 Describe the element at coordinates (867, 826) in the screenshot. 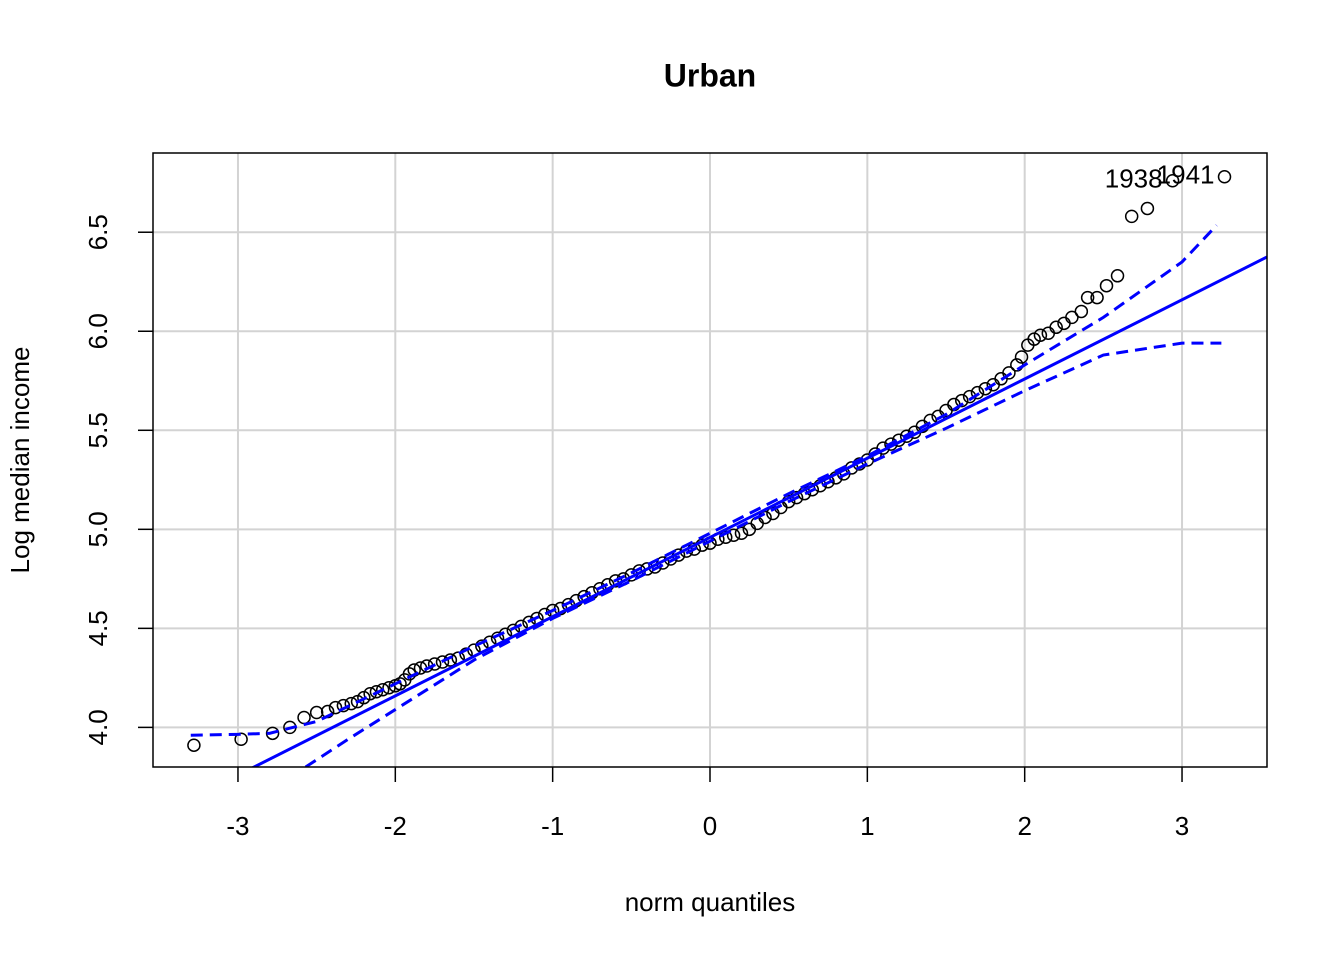

I see `x-tick-label: 1` at that location.